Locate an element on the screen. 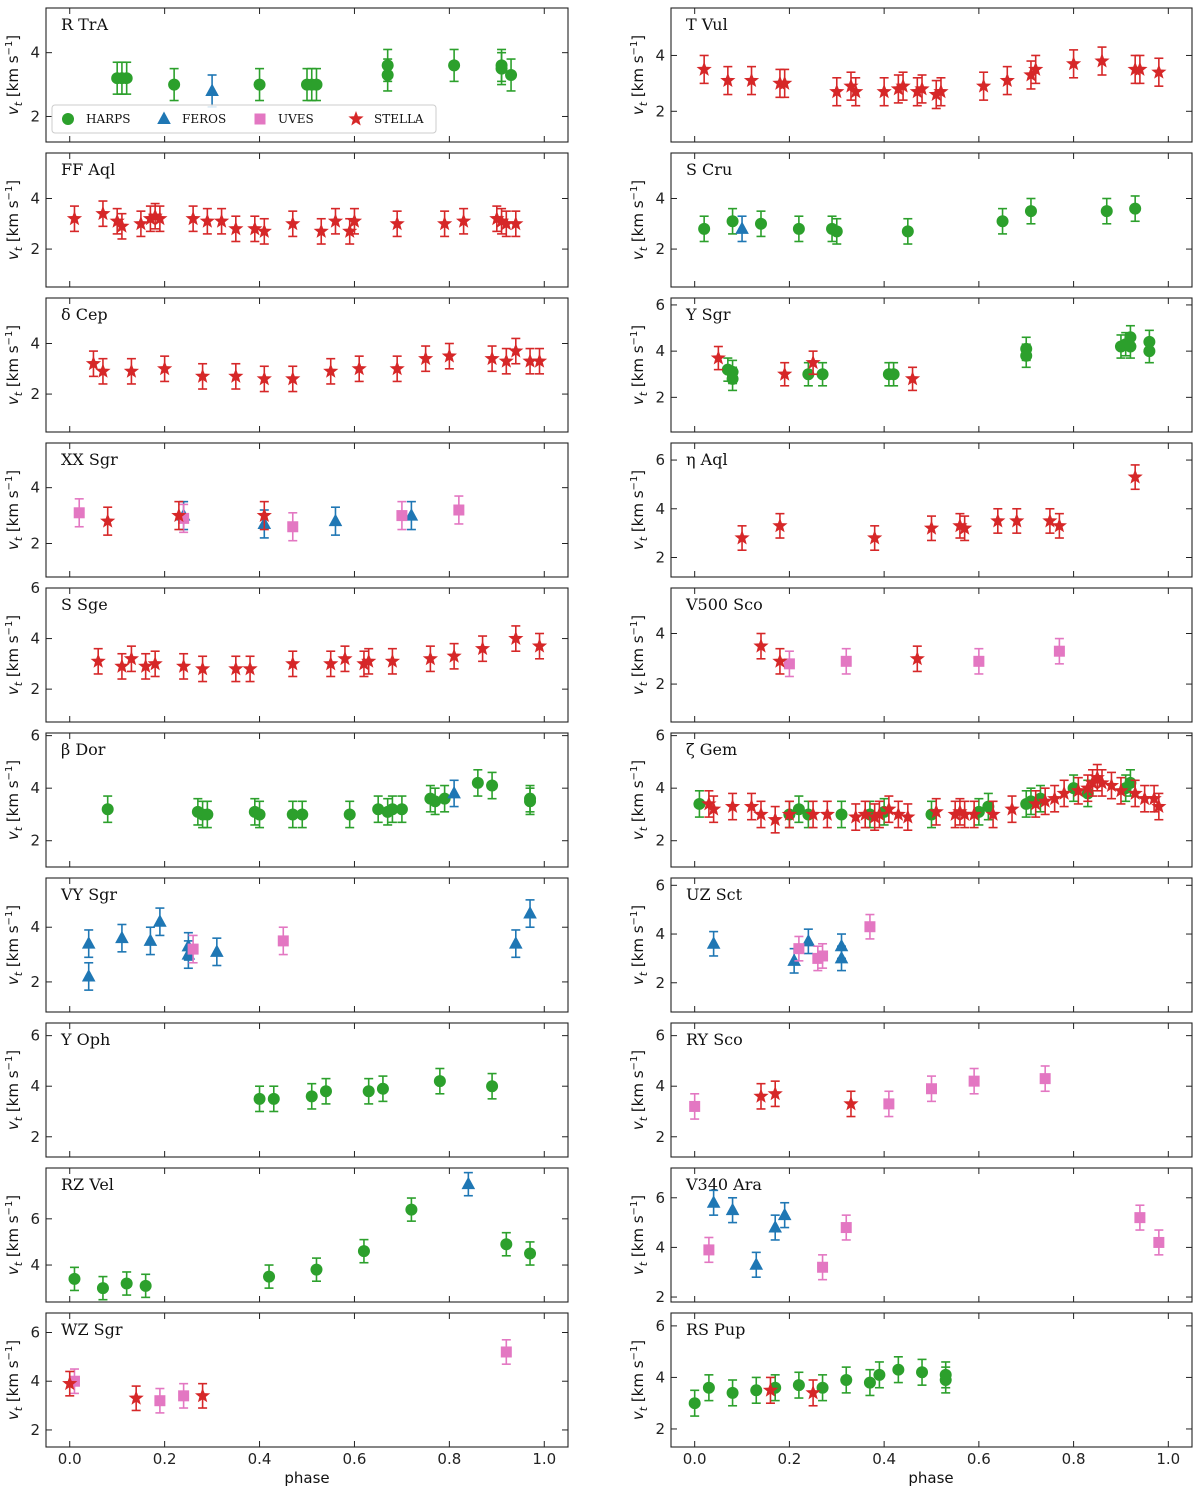 The height and width of the screenshot is (1493, 1200). x-tick-label: 0.6 is located at coordinates (355, 1459).